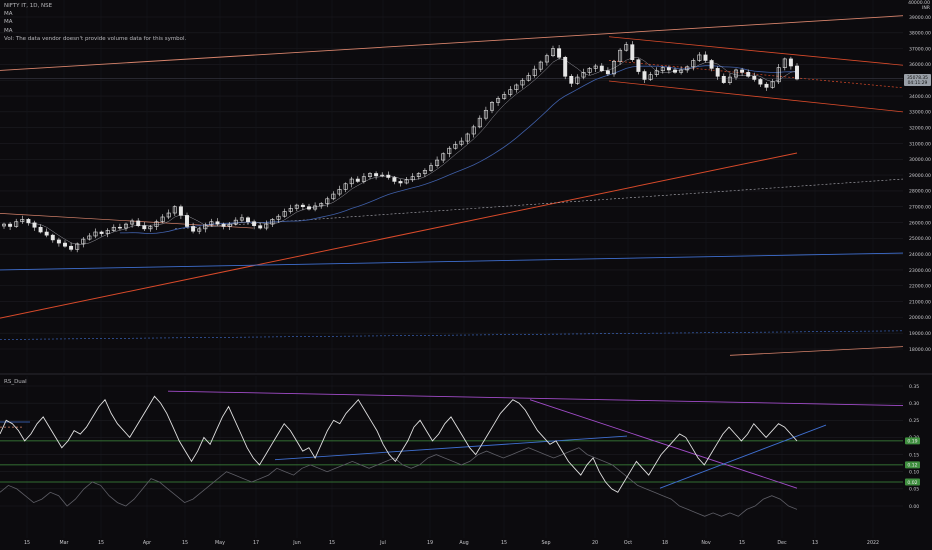  What do you see at coordinates (63, 543) in the screenshot?
I see `time-tick-label: Mar` at bounding box center [63, 543].